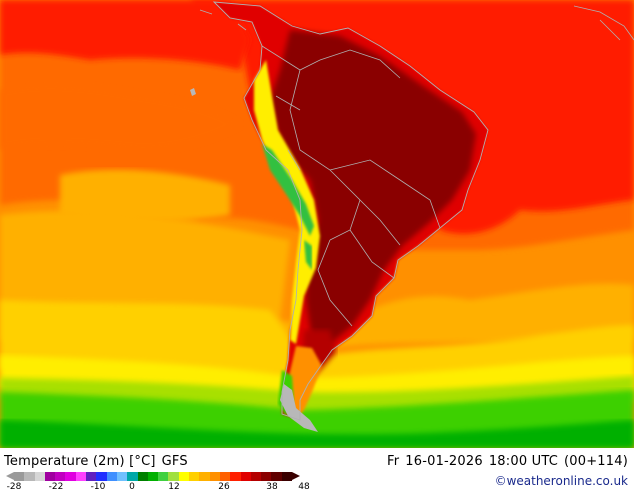 This screenshot has width=634, height=492. What do you see at coordinates (444, 461) in the screenshot?
I see `date-label: 16-01-2026` at bounding box center [444, 461].